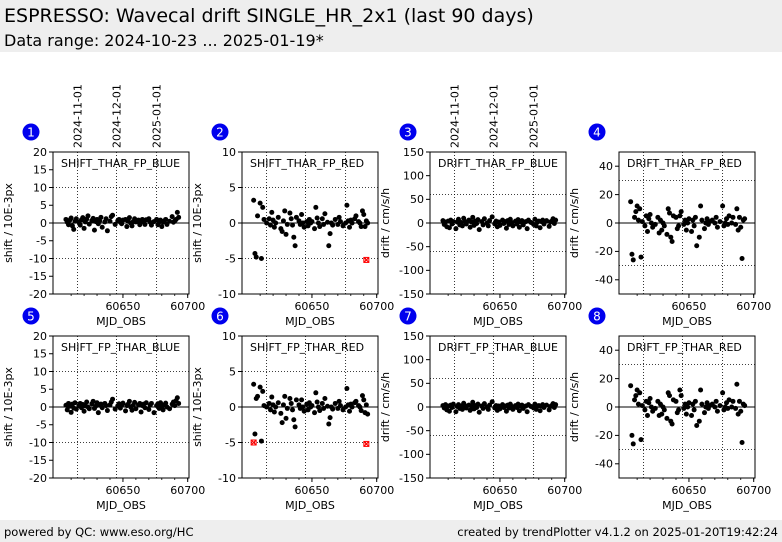 Image resolution: width=782 pixels, height=542 pixels. I want to click on y-tick-label: 20, so click(40, 336).